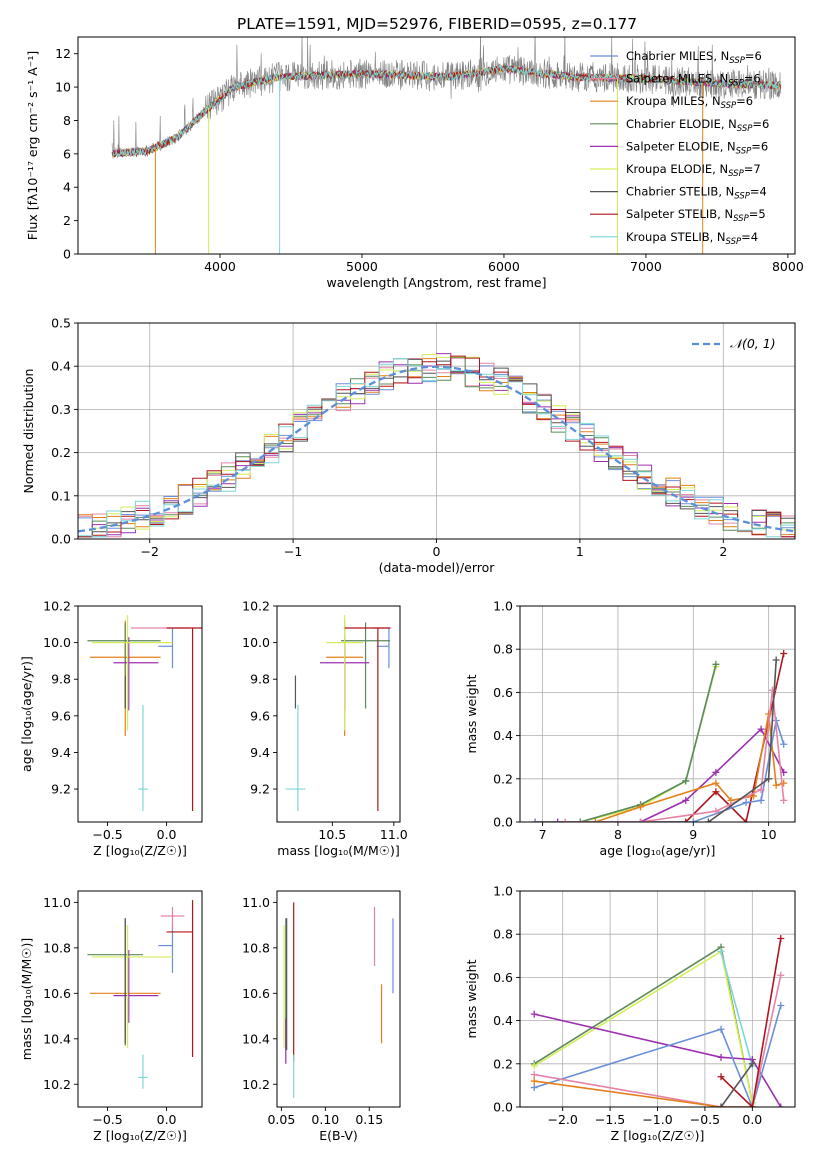  What do you see at coordinates (369, 1119) in the screenshot?
I see `x-tick-label: 0.15` at bounding box center [369, 1119].